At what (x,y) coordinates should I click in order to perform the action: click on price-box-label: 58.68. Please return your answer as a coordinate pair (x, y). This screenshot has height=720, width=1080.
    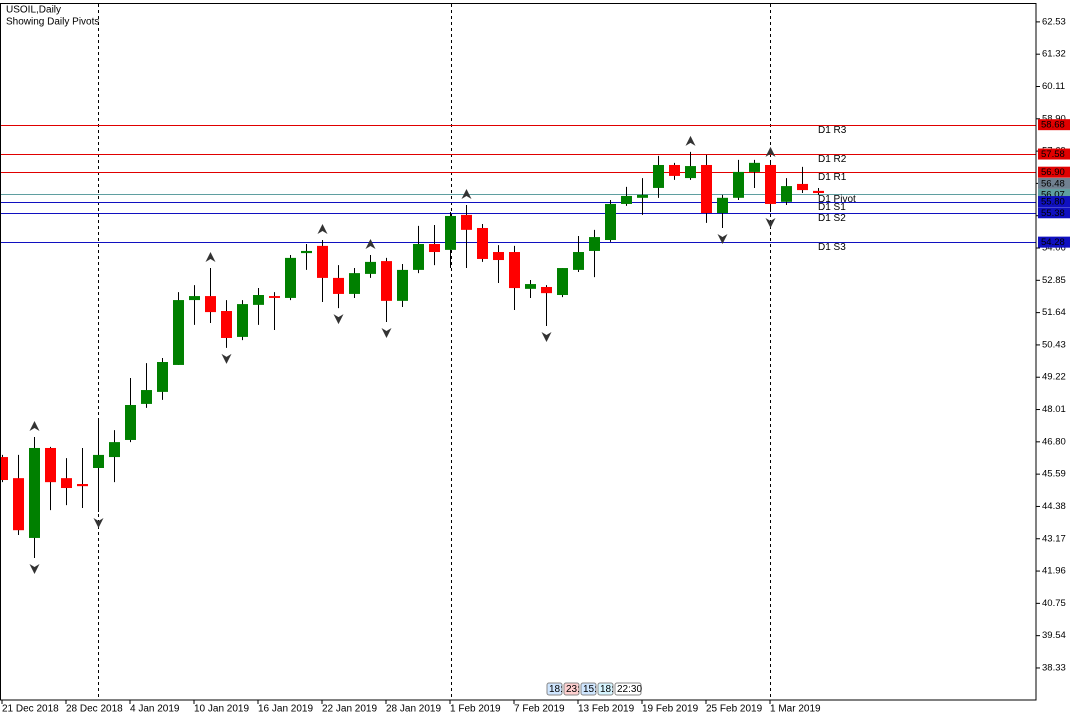
    Looking at the image, I should click on (1053, 125).